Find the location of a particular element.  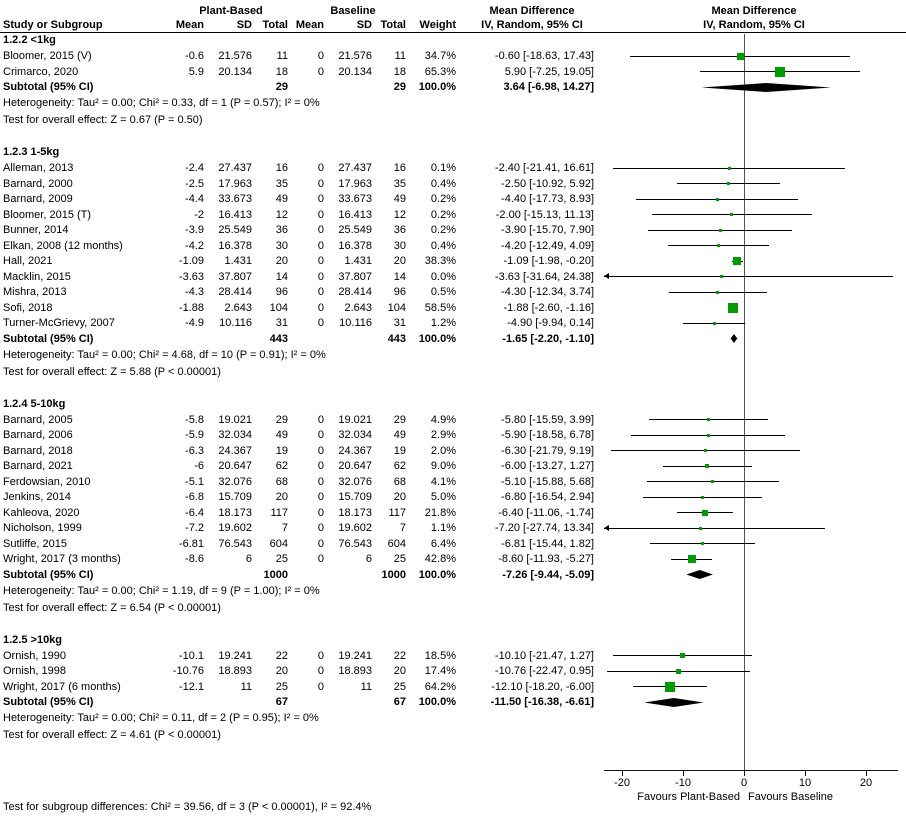

treatment-mean: -2.4 is located at coordinates (194, 168).